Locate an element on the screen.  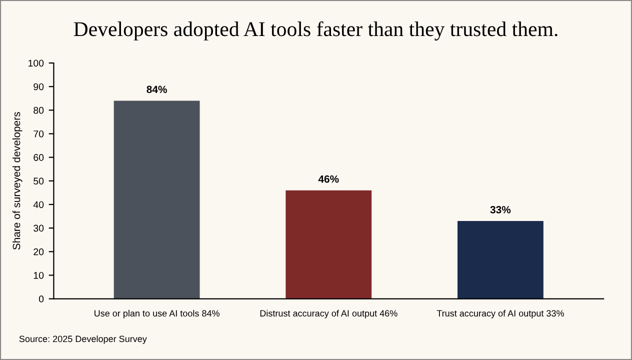
x-tick-label: Trust accuracy of AI output 33% is located at coordinates (500, 314).